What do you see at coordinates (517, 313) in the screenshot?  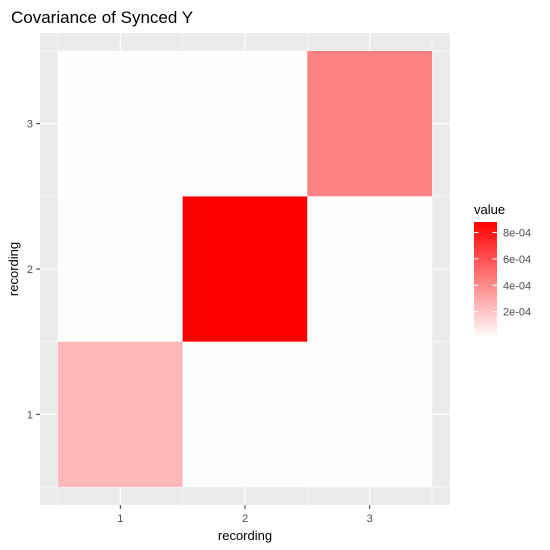 I see `legend-tick-label: 2e-04` at bounding box center [517, 313].